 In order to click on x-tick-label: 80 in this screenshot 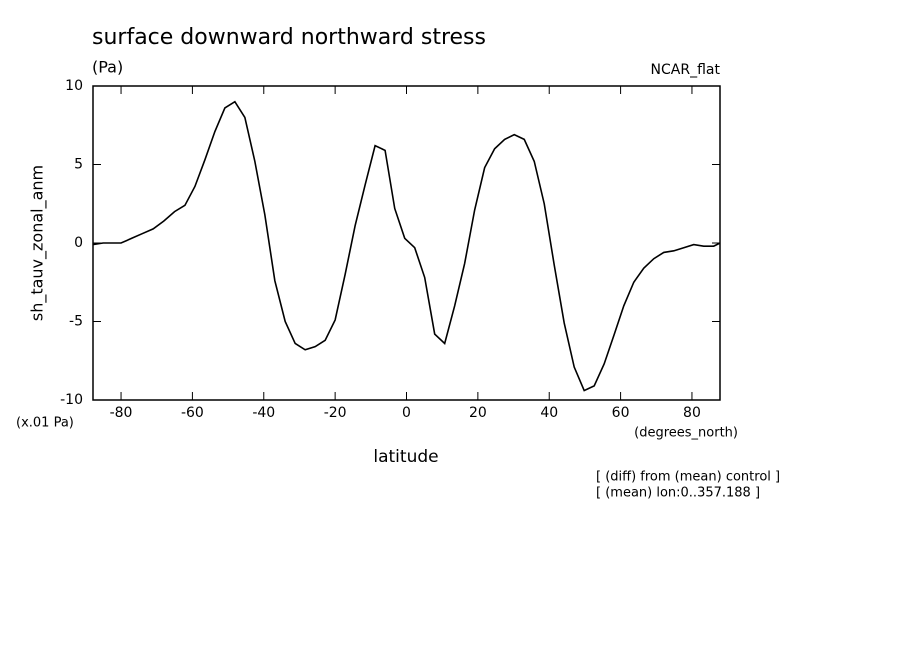, I will do `click(692, 413)`.